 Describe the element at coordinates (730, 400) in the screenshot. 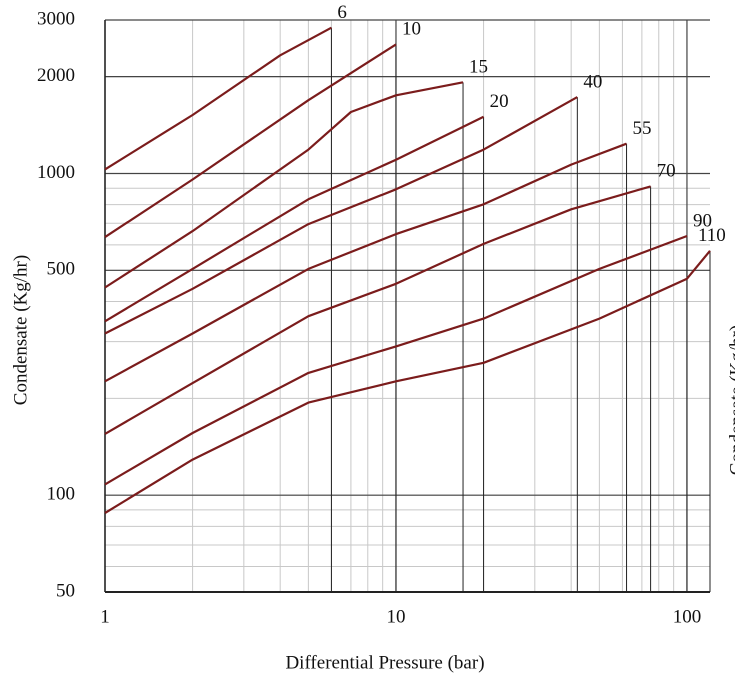

I see `right-axis-label: Condensate (Kg/hr)` at that location.